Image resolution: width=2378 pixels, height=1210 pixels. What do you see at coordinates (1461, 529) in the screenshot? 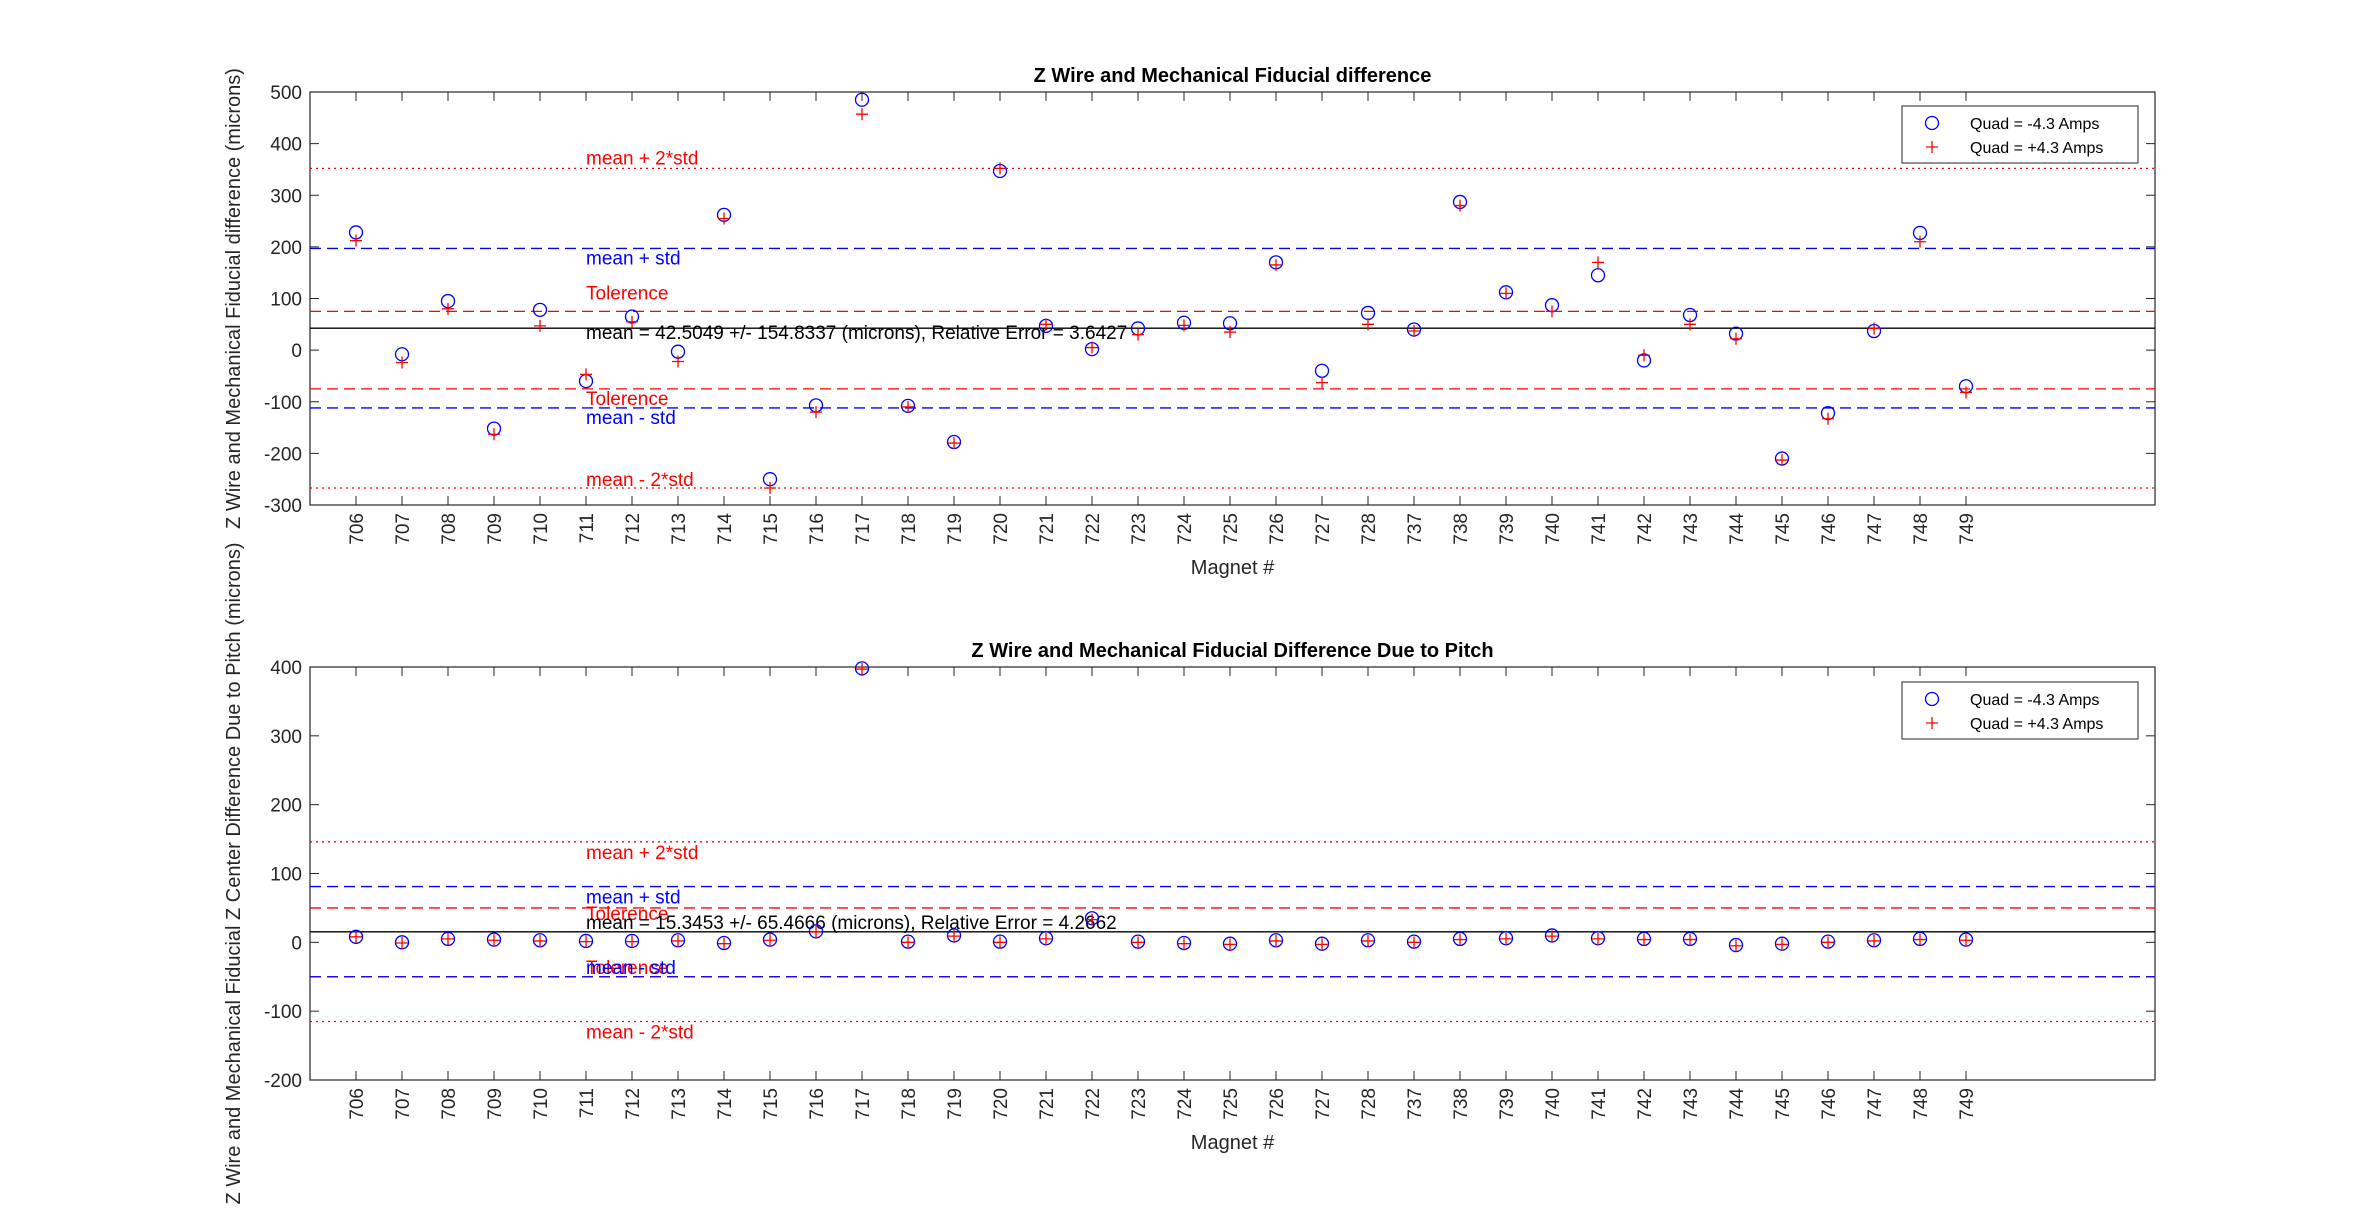
I see `x-tick-label: 738` at bounding box center [1461, 529].